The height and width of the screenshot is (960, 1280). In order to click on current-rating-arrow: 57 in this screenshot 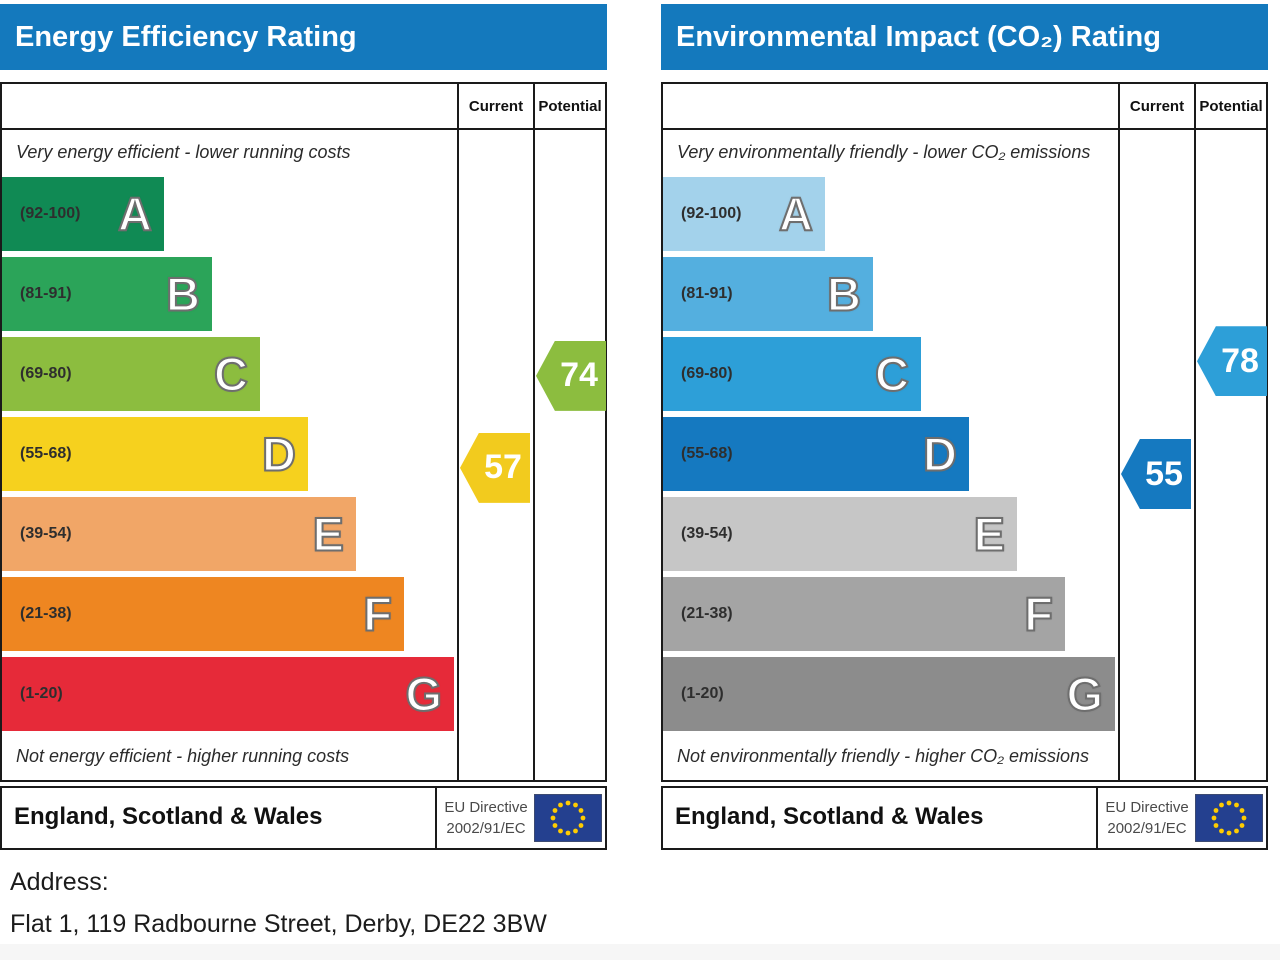, I will do `click(495, 467)`.